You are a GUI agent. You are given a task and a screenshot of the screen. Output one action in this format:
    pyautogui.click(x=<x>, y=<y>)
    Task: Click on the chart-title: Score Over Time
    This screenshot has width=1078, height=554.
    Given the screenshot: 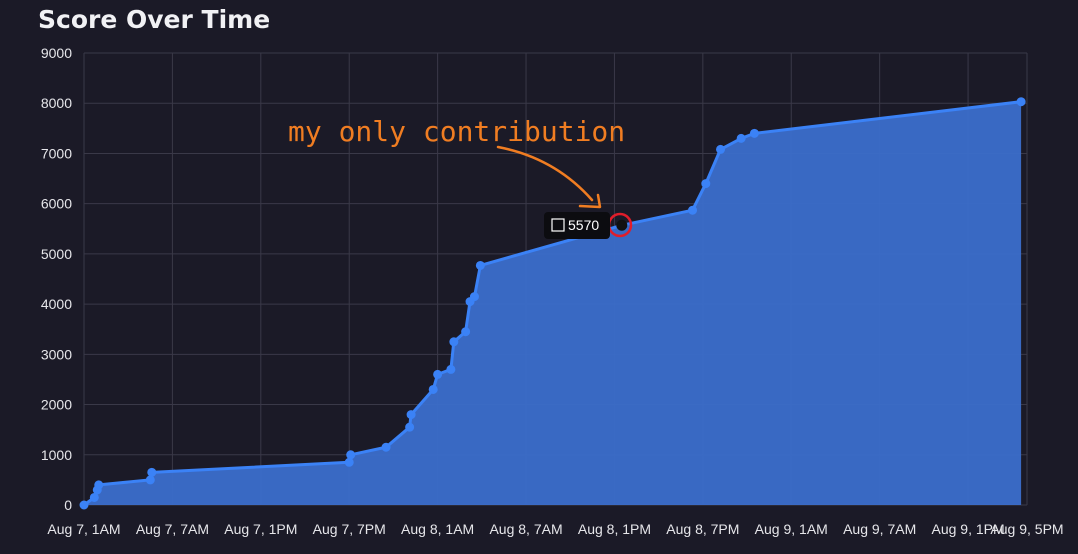 What is the action you would take?
    pyautogui.click(x=154, y=19)
    